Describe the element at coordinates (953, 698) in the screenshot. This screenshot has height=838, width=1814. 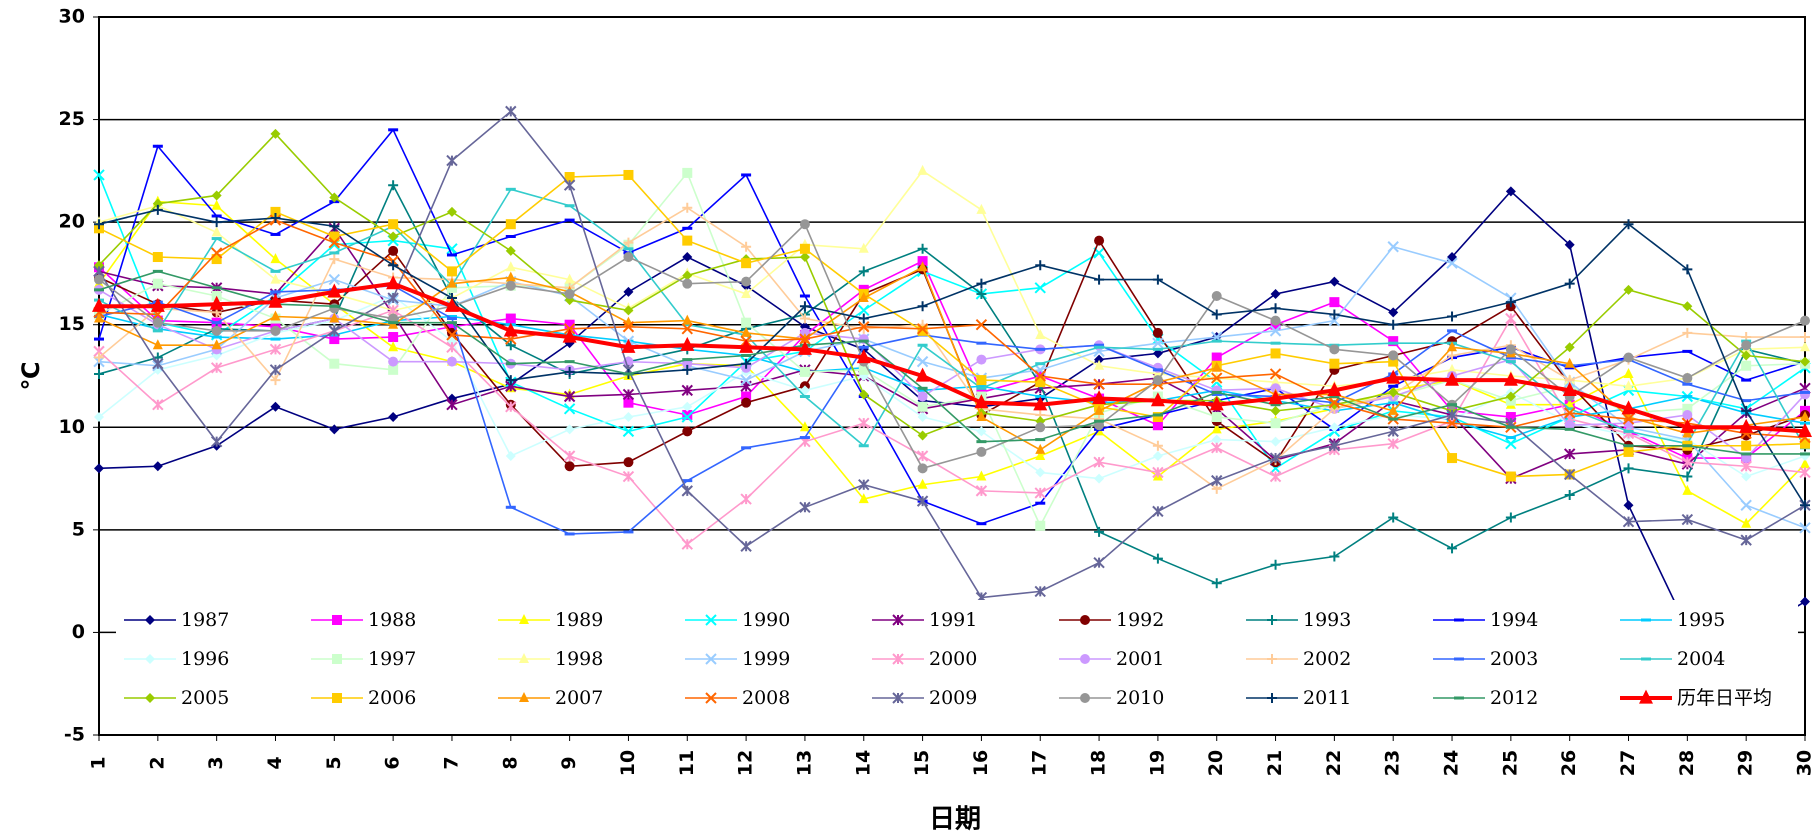
I see `legend-label: 2009` at that location.